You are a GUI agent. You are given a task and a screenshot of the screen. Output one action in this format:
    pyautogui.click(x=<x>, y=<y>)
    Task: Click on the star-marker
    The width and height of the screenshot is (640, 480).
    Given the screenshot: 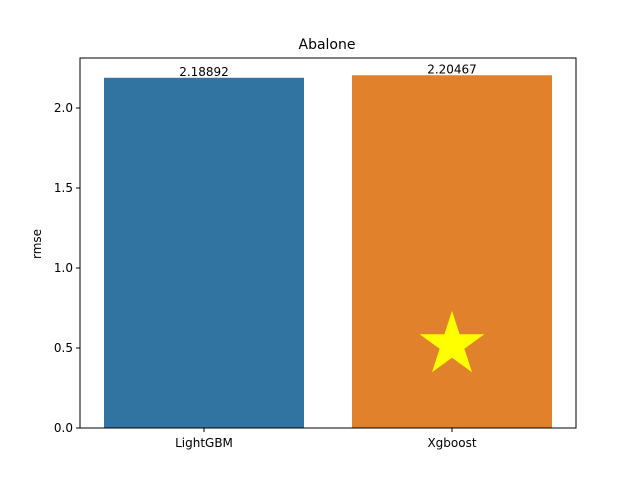 What is the action you would take?
    pyautogui.click(x=452, y=341)
    